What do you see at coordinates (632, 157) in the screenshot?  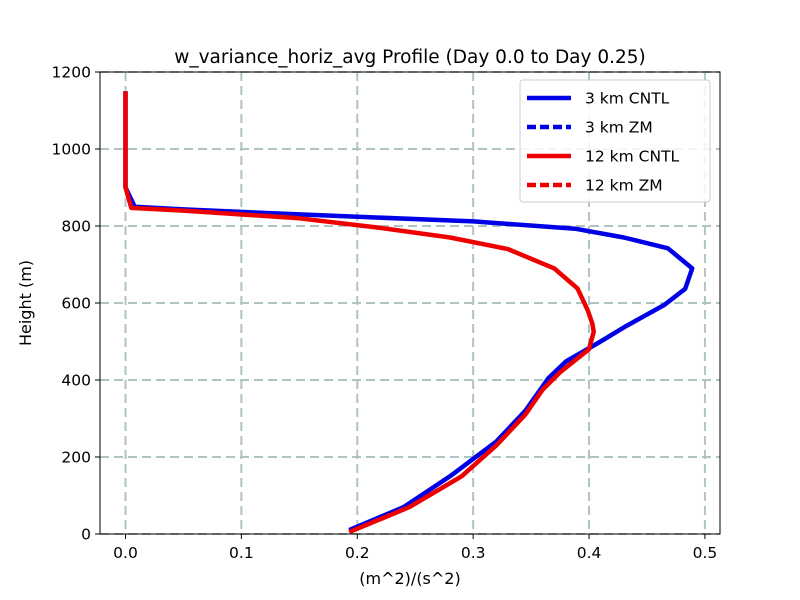 I see `legend-label: 12 km CNTL` at bounding box center [632, 157].